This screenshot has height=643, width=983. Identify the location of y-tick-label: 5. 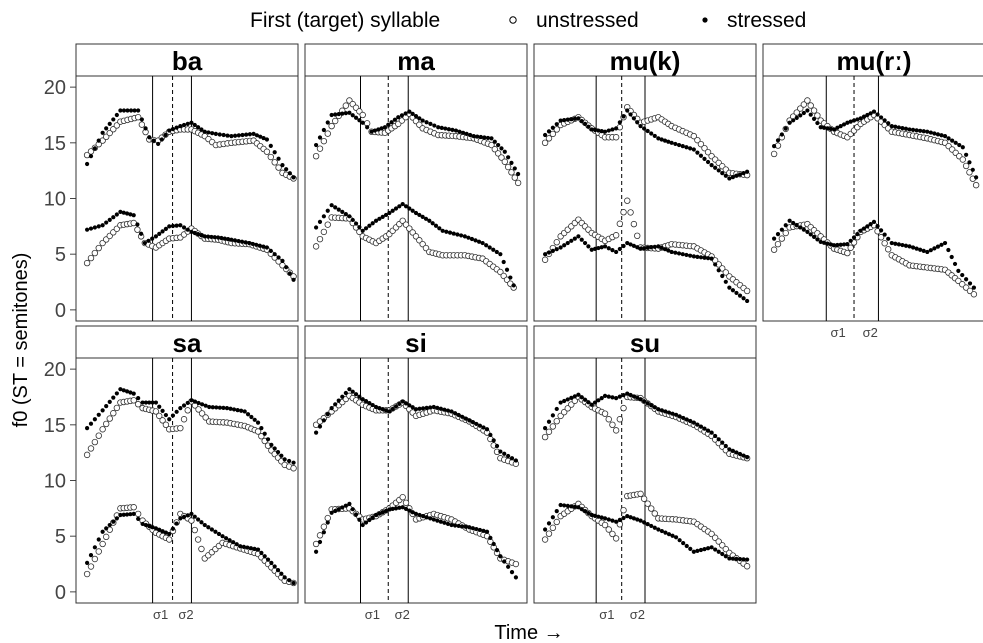
(60, 537).